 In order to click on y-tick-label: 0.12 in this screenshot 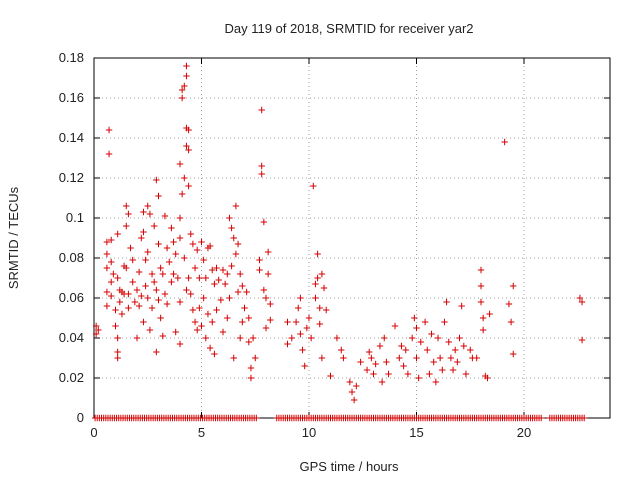, I will do `click(71, 177)`.